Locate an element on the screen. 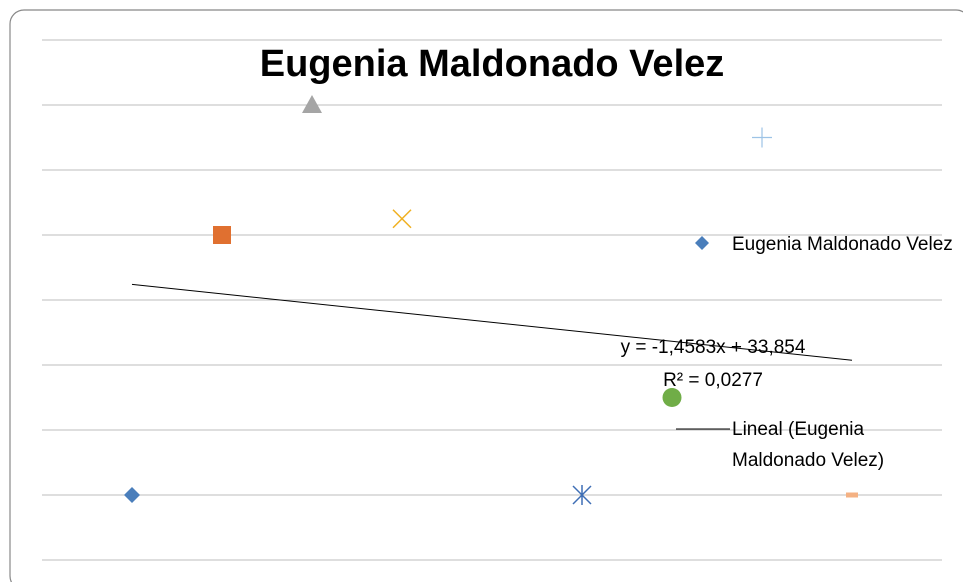  trend-equation: y = -1,4583x + 33,854 is located at coordinates (713, 347).